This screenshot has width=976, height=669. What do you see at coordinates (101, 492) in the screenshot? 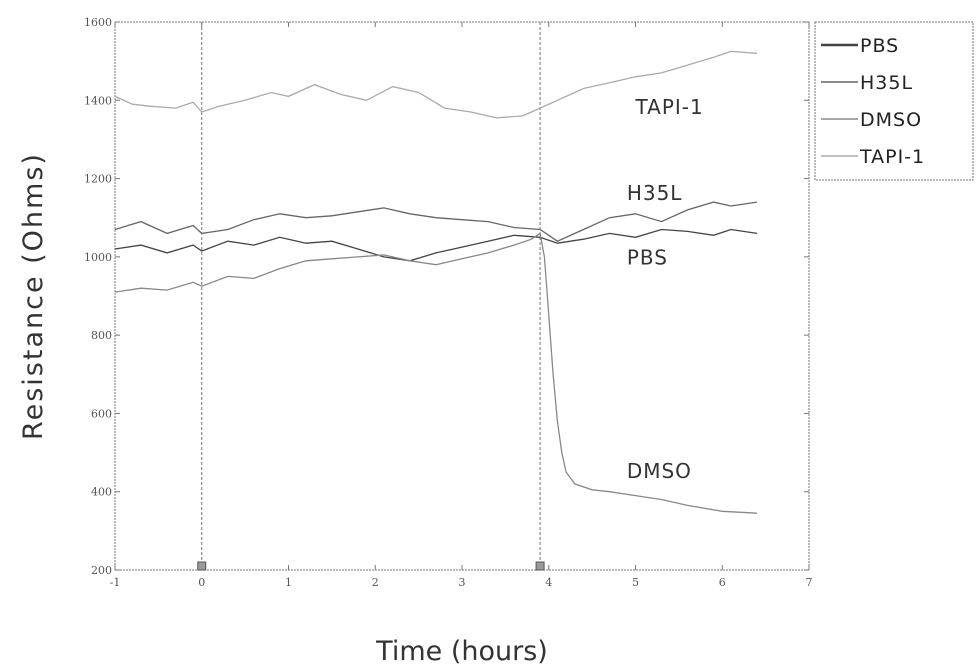
I see `y-tick-label: 400` at bounding box center [101, 492].